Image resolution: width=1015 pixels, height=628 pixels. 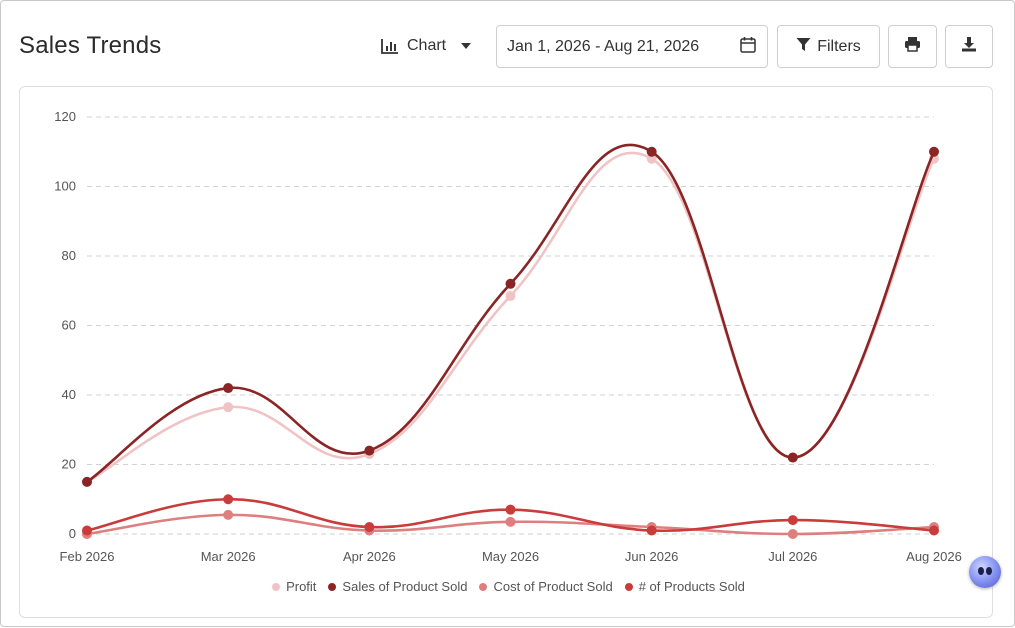 What do you see at coordinates (228, 556) in the screenshot?
I see `x-tick-label: Mar 2026` at bounding box center [228, 556].